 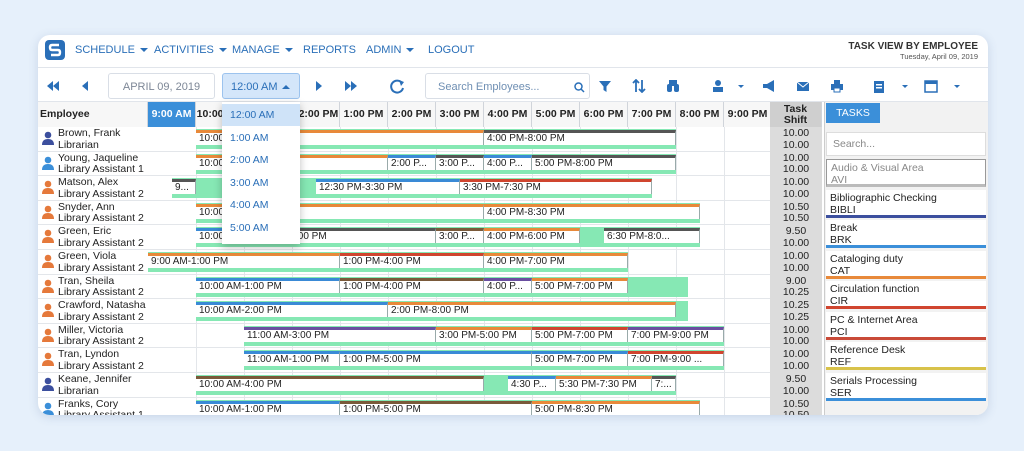 I want to click on date-picker: APRIL 09, 2019, so click(x=161, y=86).